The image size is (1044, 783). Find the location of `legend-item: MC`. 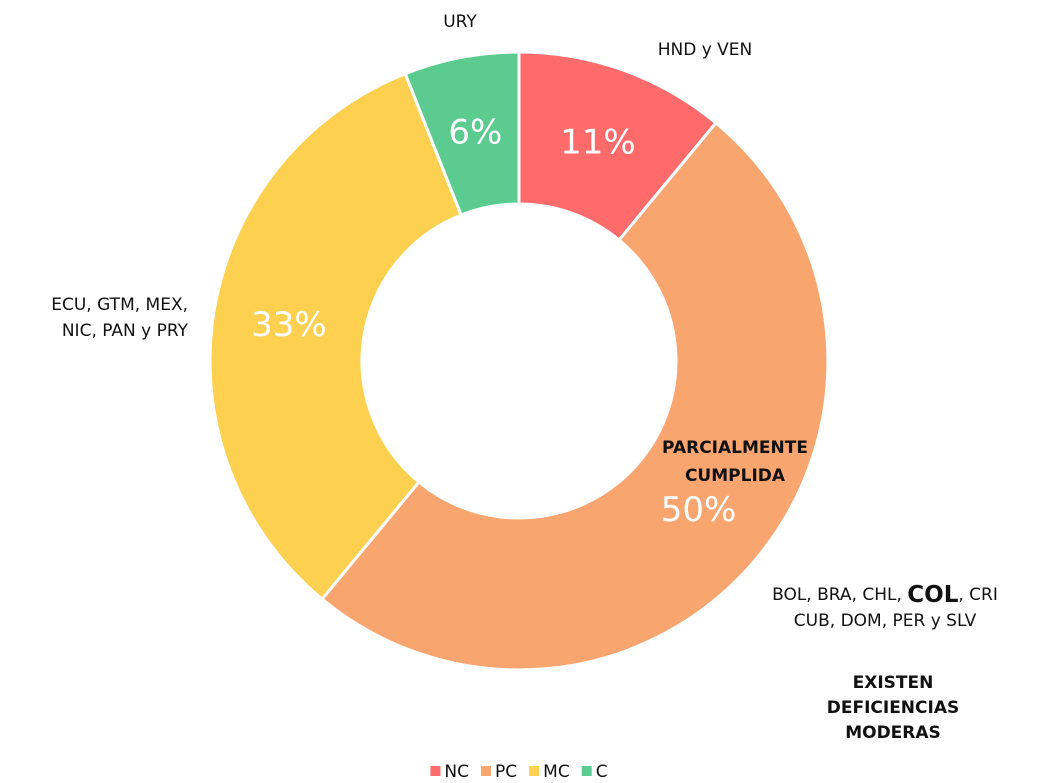

legend-item: MC is located at coordinates (549, 772).